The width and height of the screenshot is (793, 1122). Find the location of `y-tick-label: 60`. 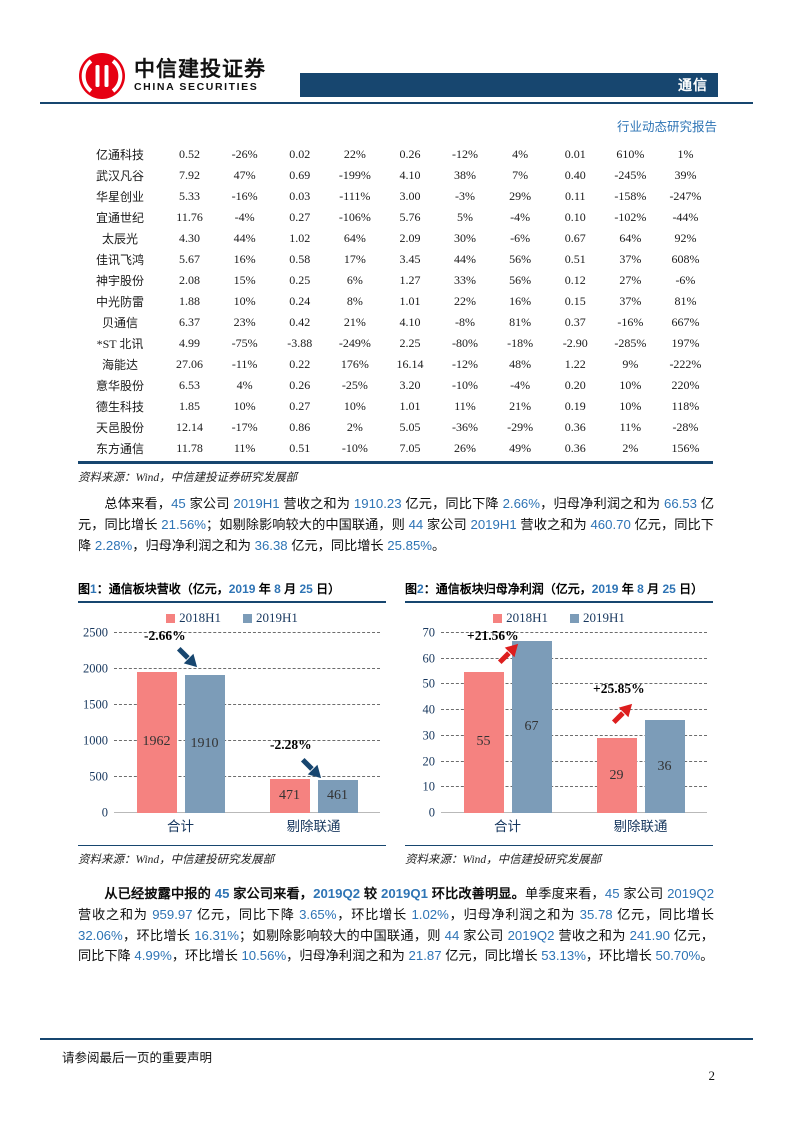

y-tick-label: 60 is located at coordinates (429, 658).